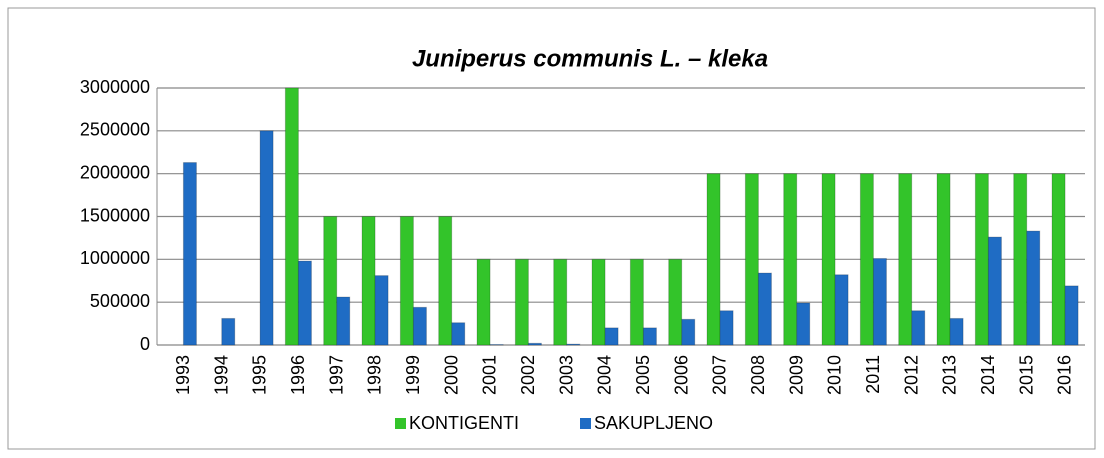  What do you see at coordinates (988, 375) in the screenshot?
I see `x-tick-label: 2014` at bounding box center [988, 375].